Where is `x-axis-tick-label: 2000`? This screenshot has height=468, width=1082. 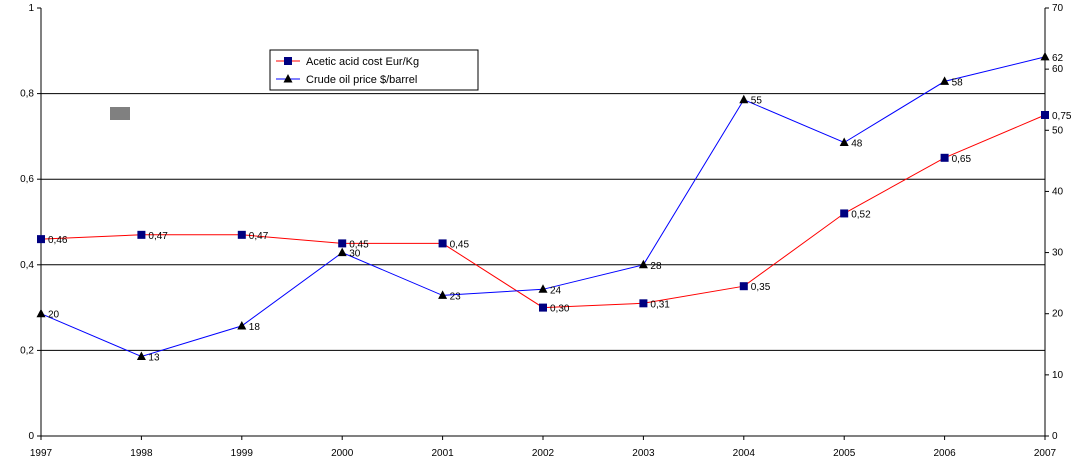
x-axis-tick-label: 2000 is located at coordinates (342, 453).